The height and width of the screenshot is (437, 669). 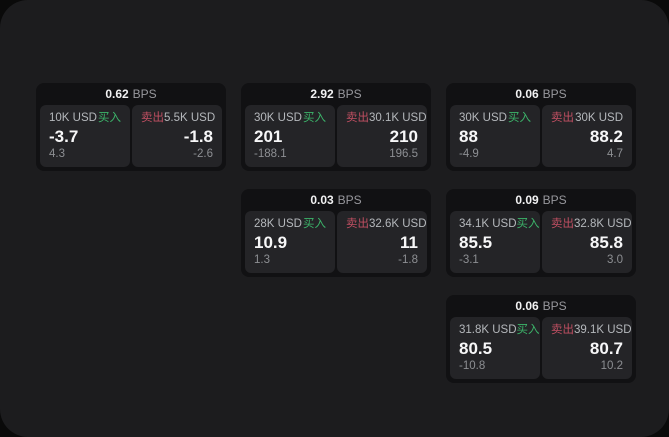 I want to click on sell-size: 32.6K USD, so click(x=398, y=224).